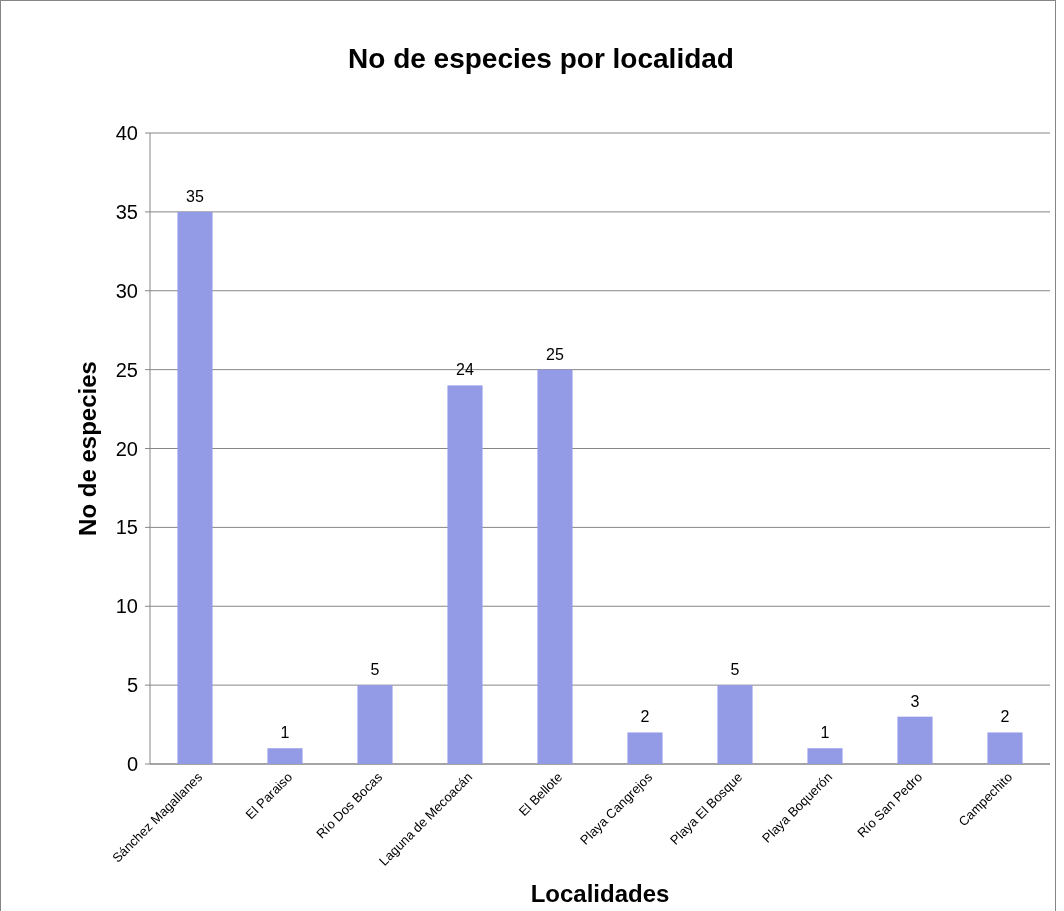 This screenshot has width=1064, height=911. Describe the element at coordinates (915, 701) in the screenshot. I see `data-label: 3` at that location.